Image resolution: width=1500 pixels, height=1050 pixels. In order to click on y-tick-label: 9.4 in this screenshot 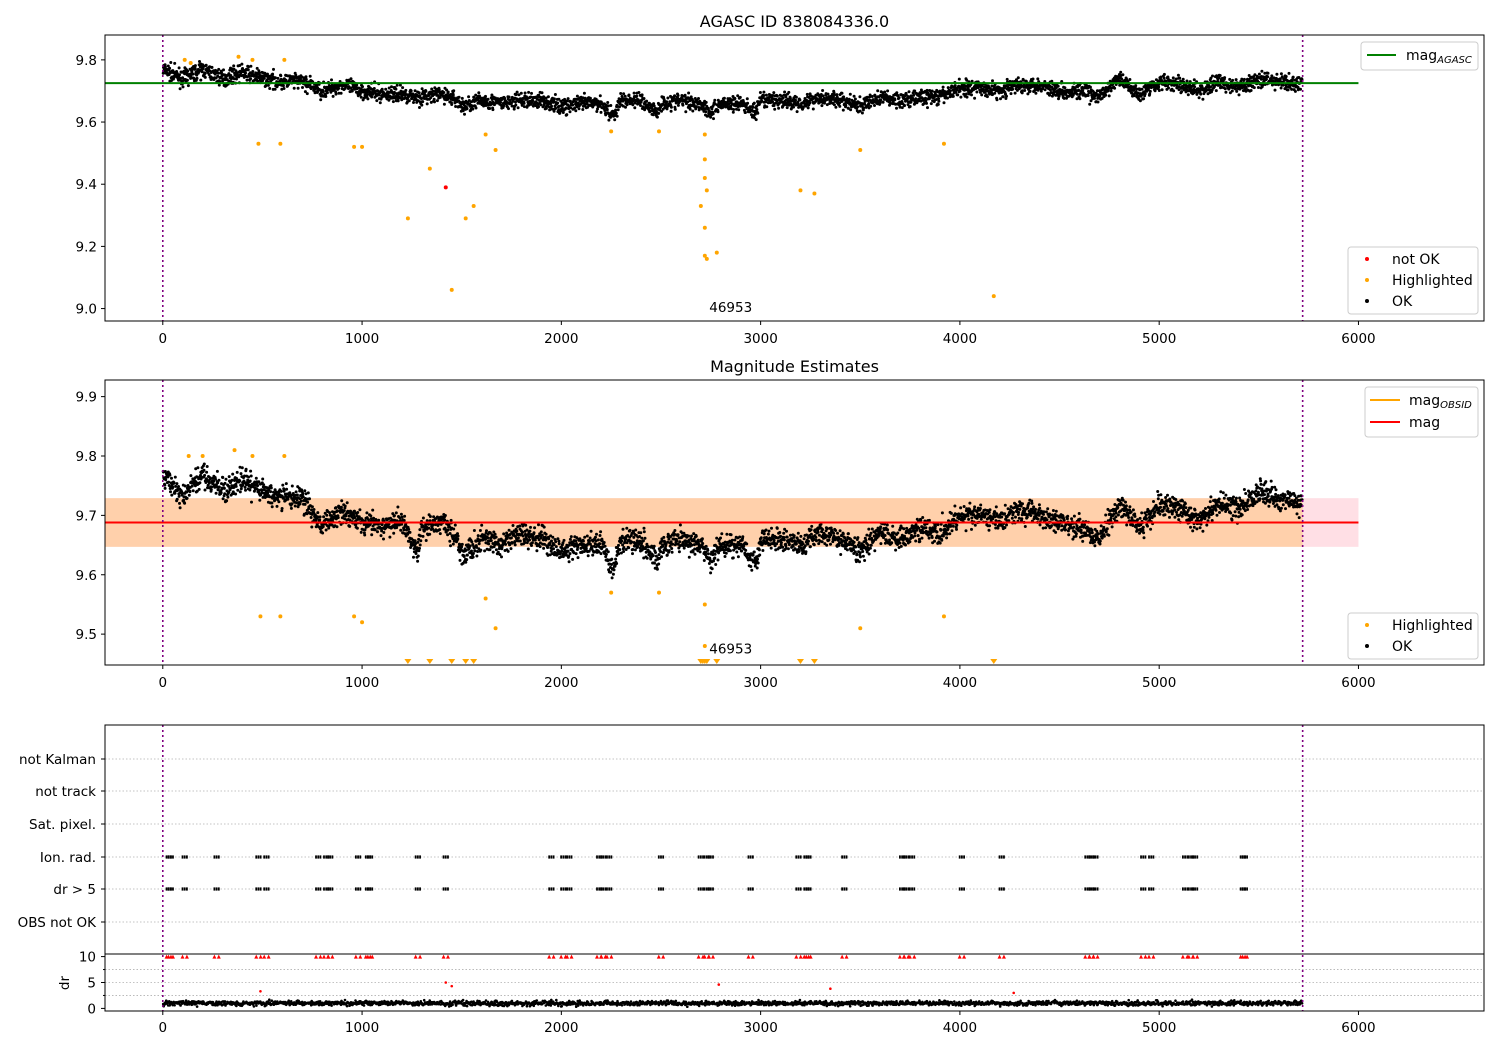, I will do `click(86, 185)`.